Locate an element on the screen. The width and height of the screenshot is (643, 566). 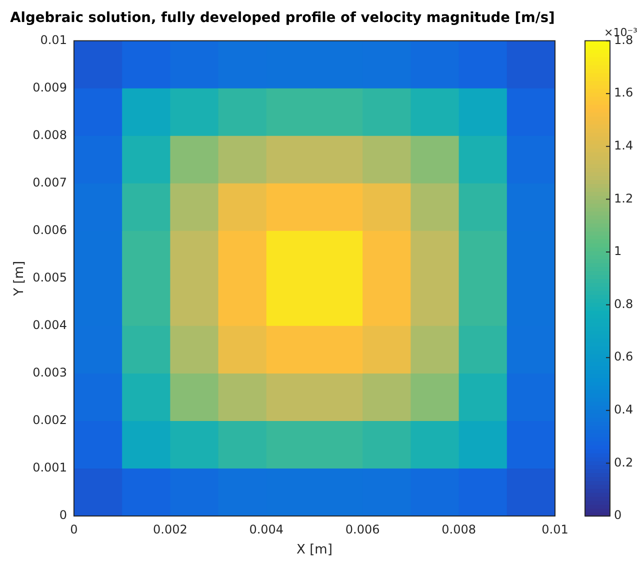
color-bar-label: 0.2 is located at coordinates (624, 462).